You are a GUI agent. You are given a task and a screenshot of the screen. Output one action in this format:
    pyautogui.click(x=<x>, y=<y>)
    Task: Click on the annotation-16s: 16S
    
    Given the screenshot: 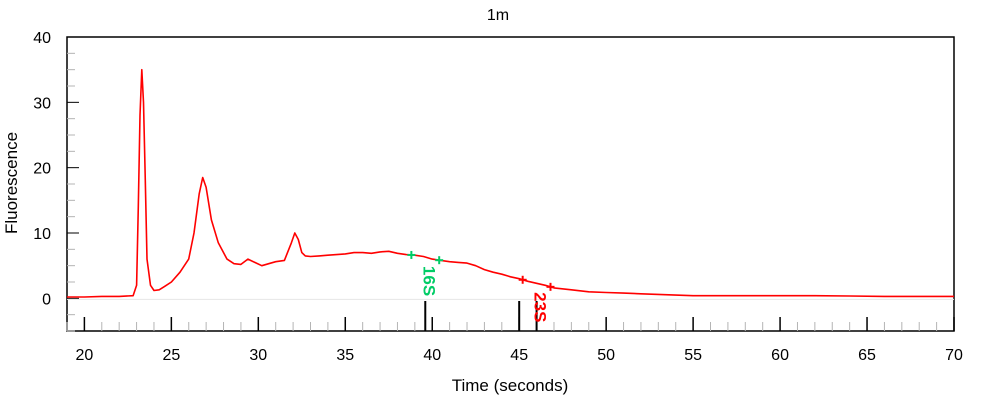 What is the action you would take?
    pyautogui.click(x=425, y=273)
    